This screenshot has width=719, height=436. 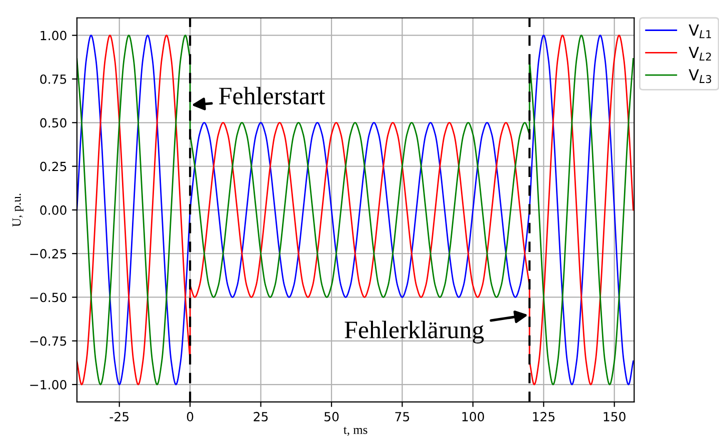 I want to click on x-tick-label: -25, so click(x=119, y=417).